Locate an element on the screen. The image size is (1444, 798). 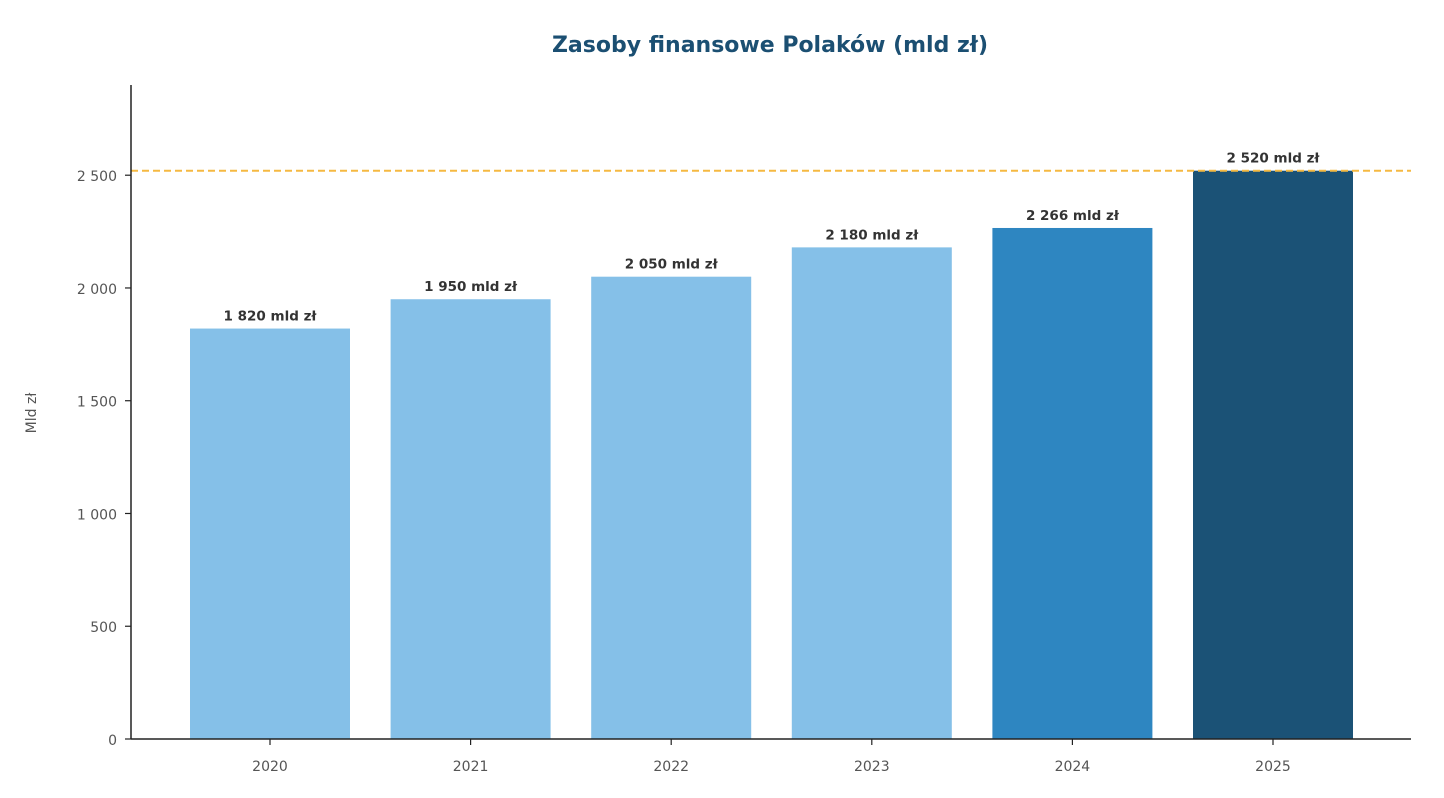
data-label-2025: 2 520 mld zł is located at coordinates (1274, 159).